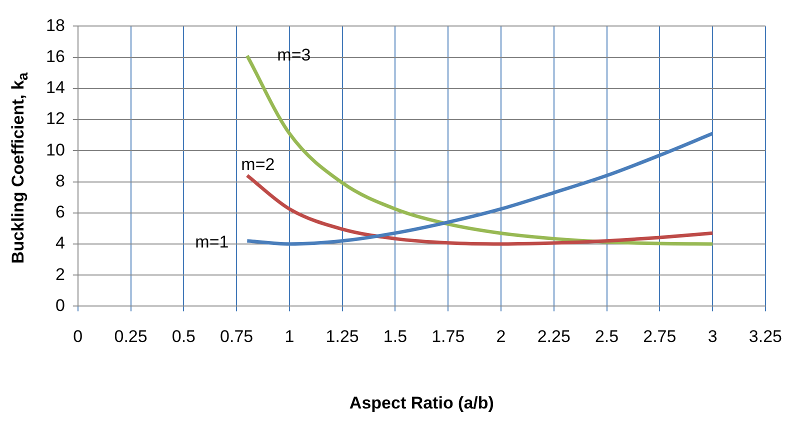 The height and width of the screenshot is (427, 805). What do you see at coordinates (342, 336) in the screenshot?
I see `x-tick-label: 1.25` at bounding box center [342, 336].